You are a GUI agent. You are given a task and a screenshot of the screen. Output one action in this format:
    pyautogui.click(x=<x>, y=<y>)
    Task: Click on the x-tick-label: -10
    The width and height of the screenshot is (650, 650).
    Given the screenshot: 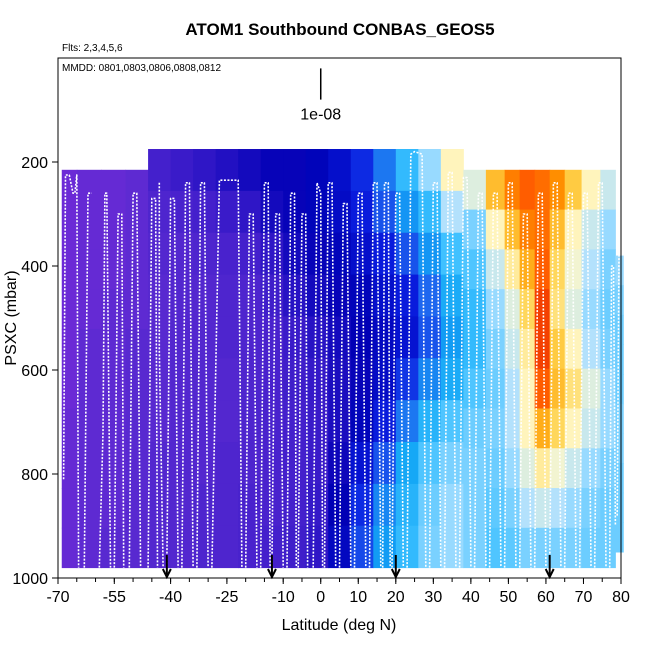 What is the action you would take?
    pyautogui.click(x=283, y=597)
    